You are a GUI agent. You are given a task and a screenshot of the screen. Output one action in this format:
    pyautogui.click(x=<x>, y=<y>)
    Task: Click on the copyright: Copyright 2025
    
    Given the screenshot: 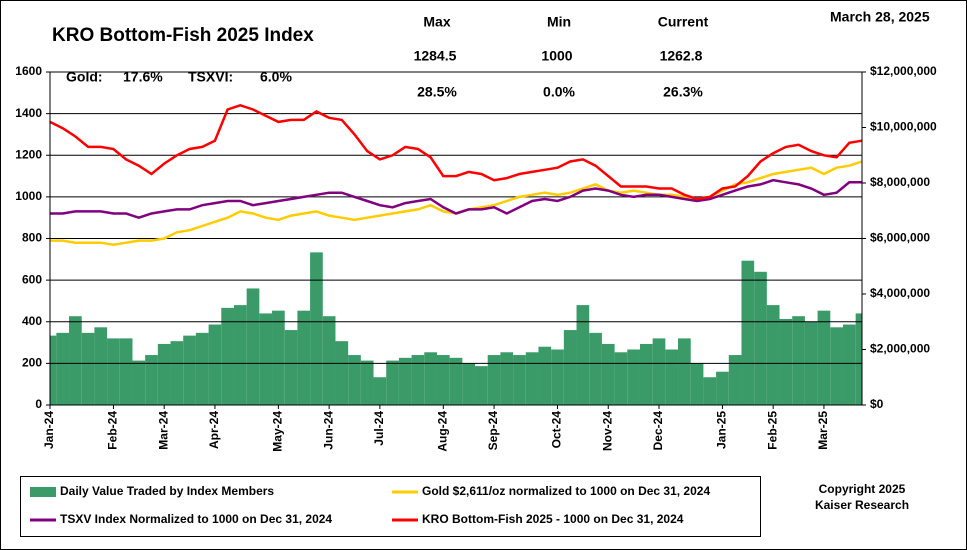 What is the action you would take?
    pyautogui.click(x=862, y=489)
    